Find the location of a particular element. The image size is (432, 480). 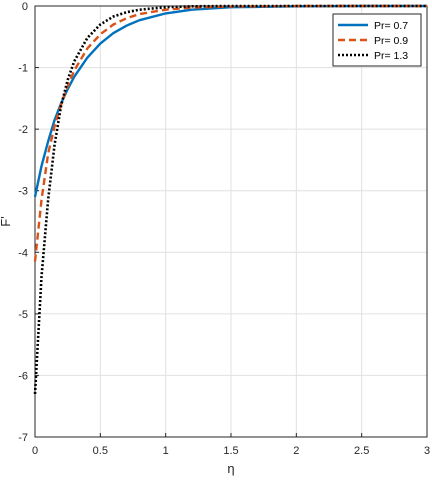

y-tick-label: -4 is located at coordinates (23, 253).